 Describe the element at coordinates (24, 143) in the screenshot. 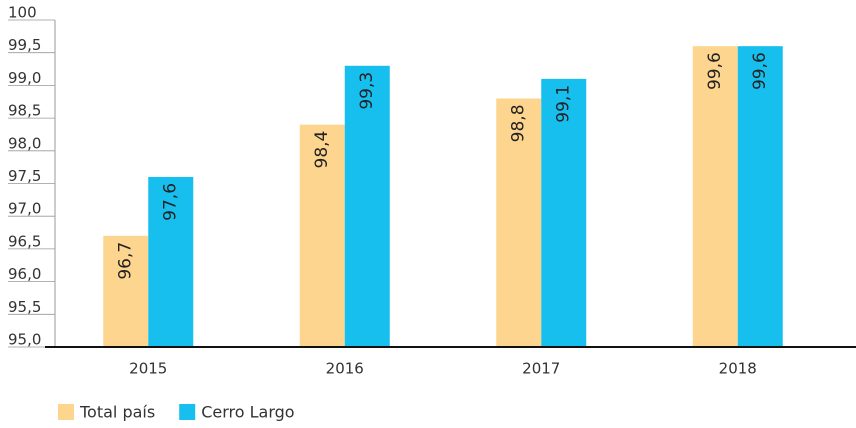

I see `y-tick-label: 98,0` at that location.